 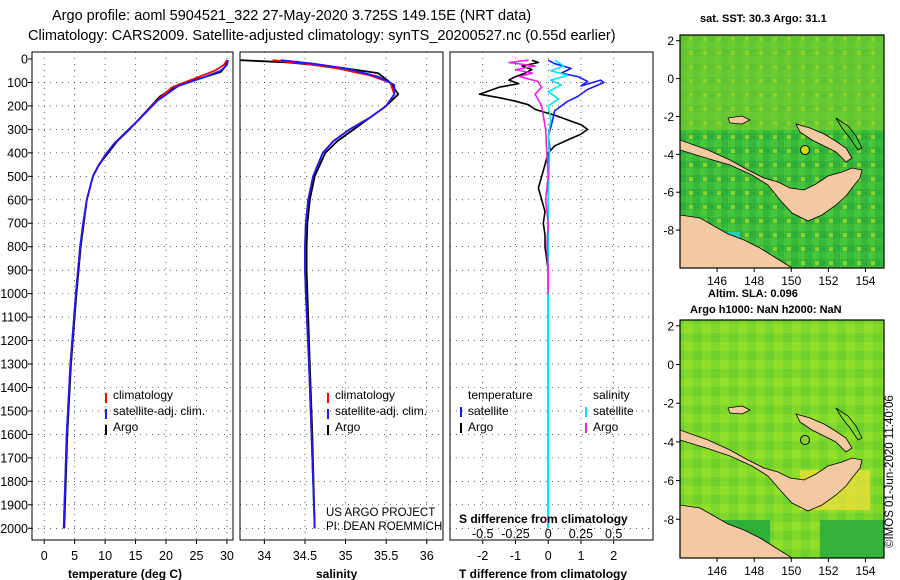 I want to click on sla-map-title: Altim. SLA: 0.096, so click(x=753, y=294).